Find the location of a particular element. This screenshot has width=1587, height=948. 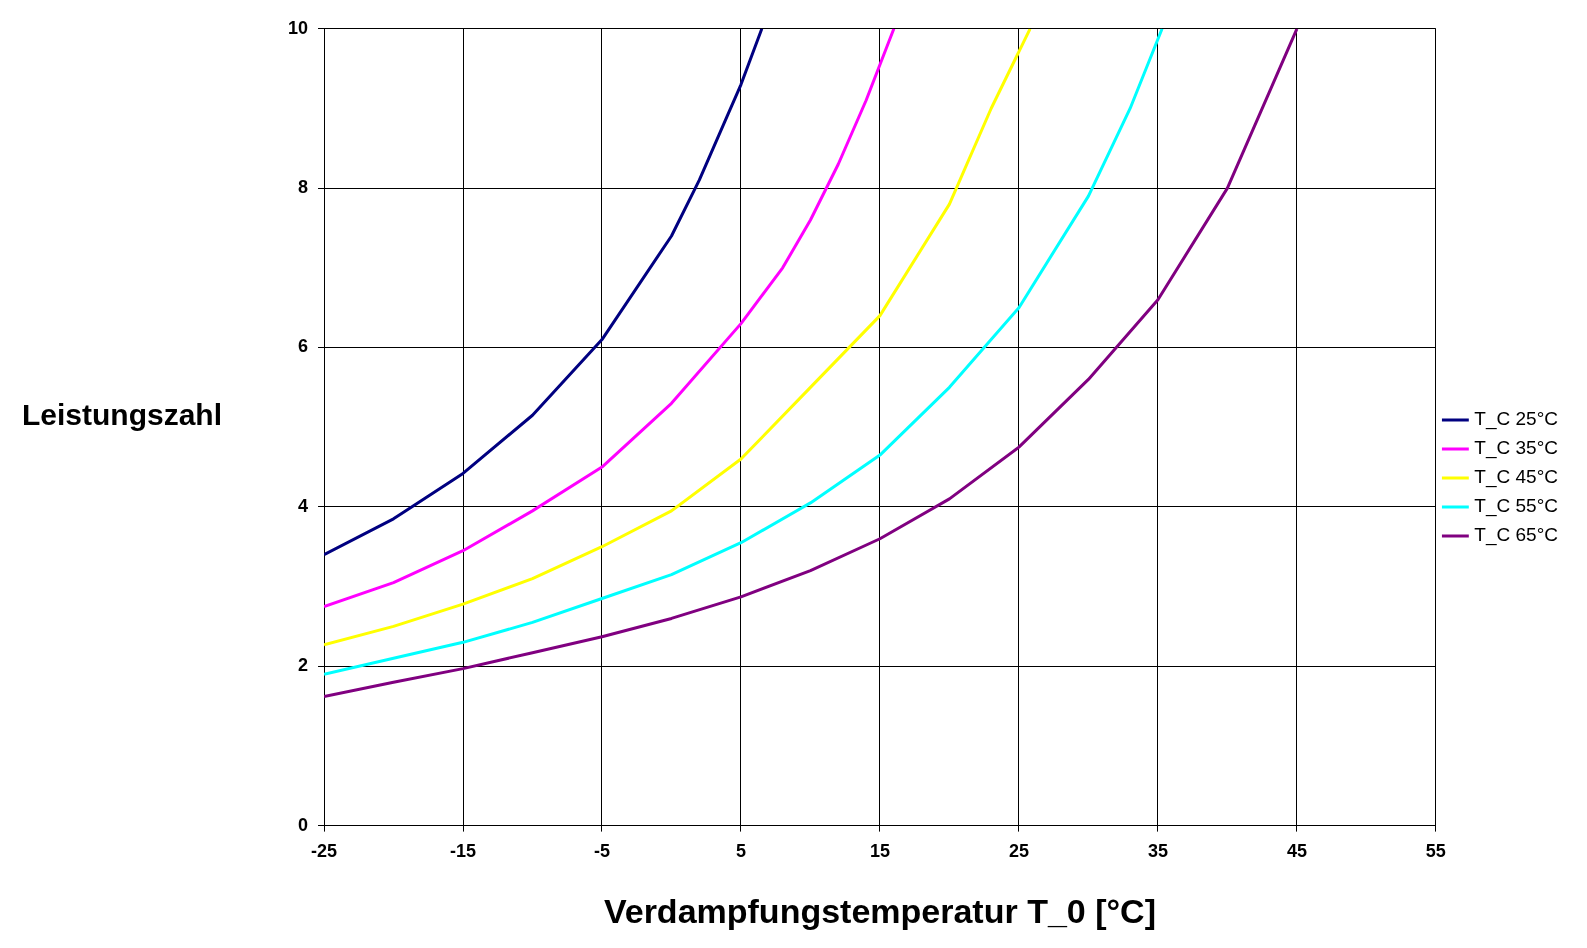

x-tick-label: 55 is located at coordinates (1435, 851).